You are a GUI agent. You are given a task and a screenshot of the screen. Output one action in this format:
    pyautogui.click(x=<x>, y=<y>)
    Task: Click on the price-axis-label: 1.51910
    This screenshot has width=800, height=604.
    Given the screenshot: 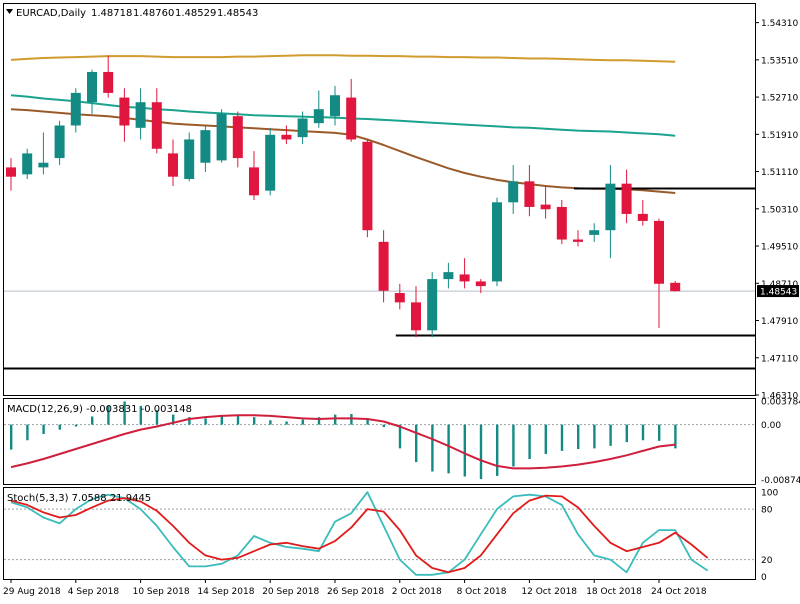 What is the action you would take?
    pyautogui.click(x=779, y=136)
    